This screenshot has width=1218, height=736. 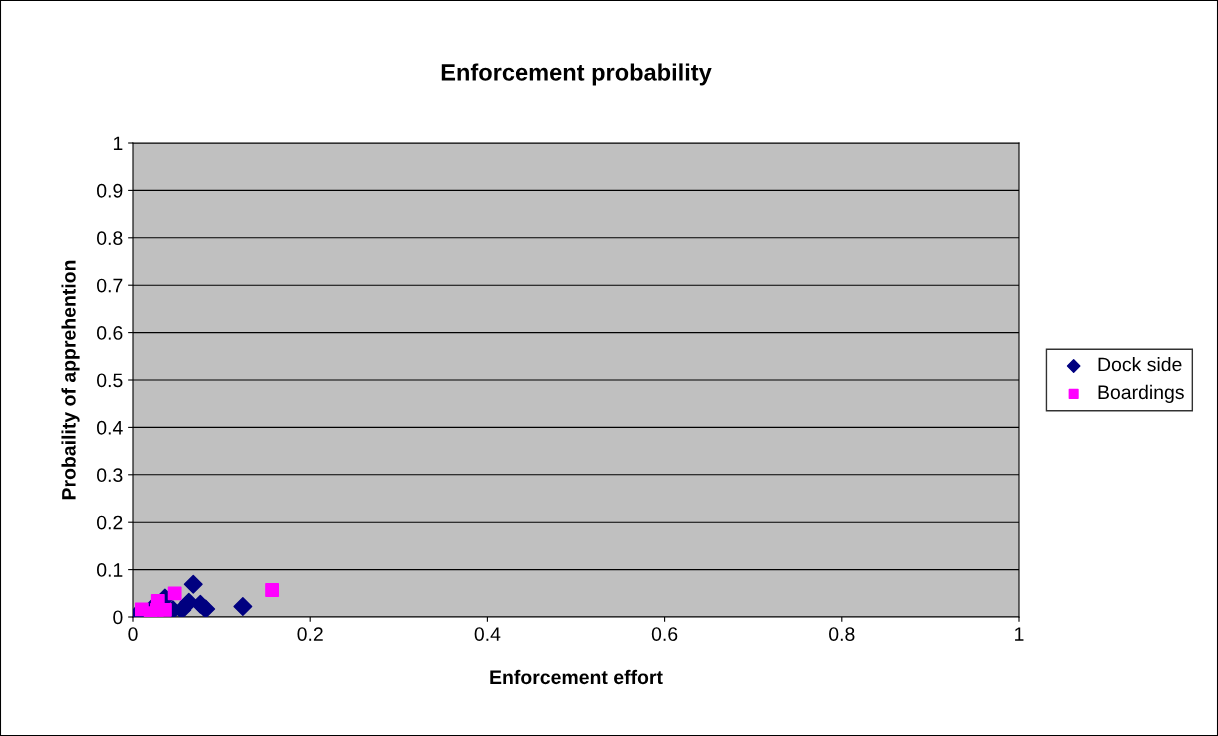 What do you see at coordinates (110, 380) in the screenshot?
I see `y-tick-label: 0.5` at bounding box center [110, 380].